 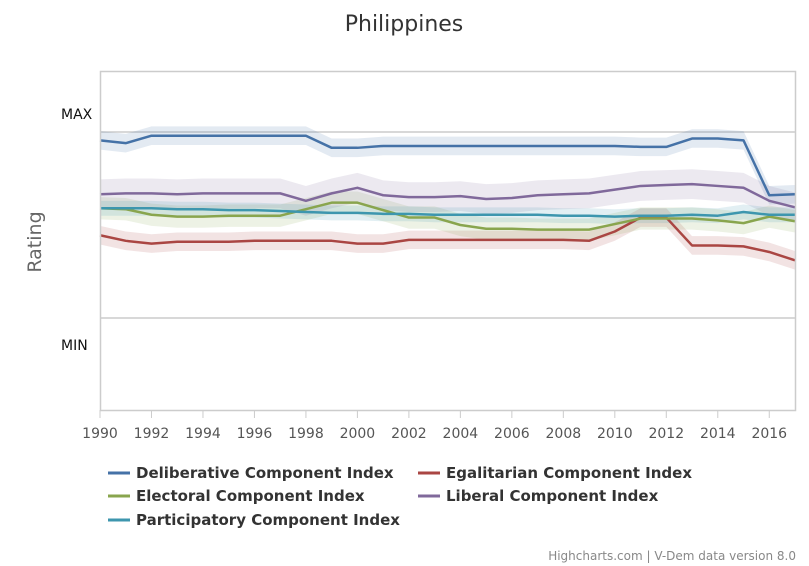 I want to click on x-tick-label: 1996, so click(x=255, y=434).